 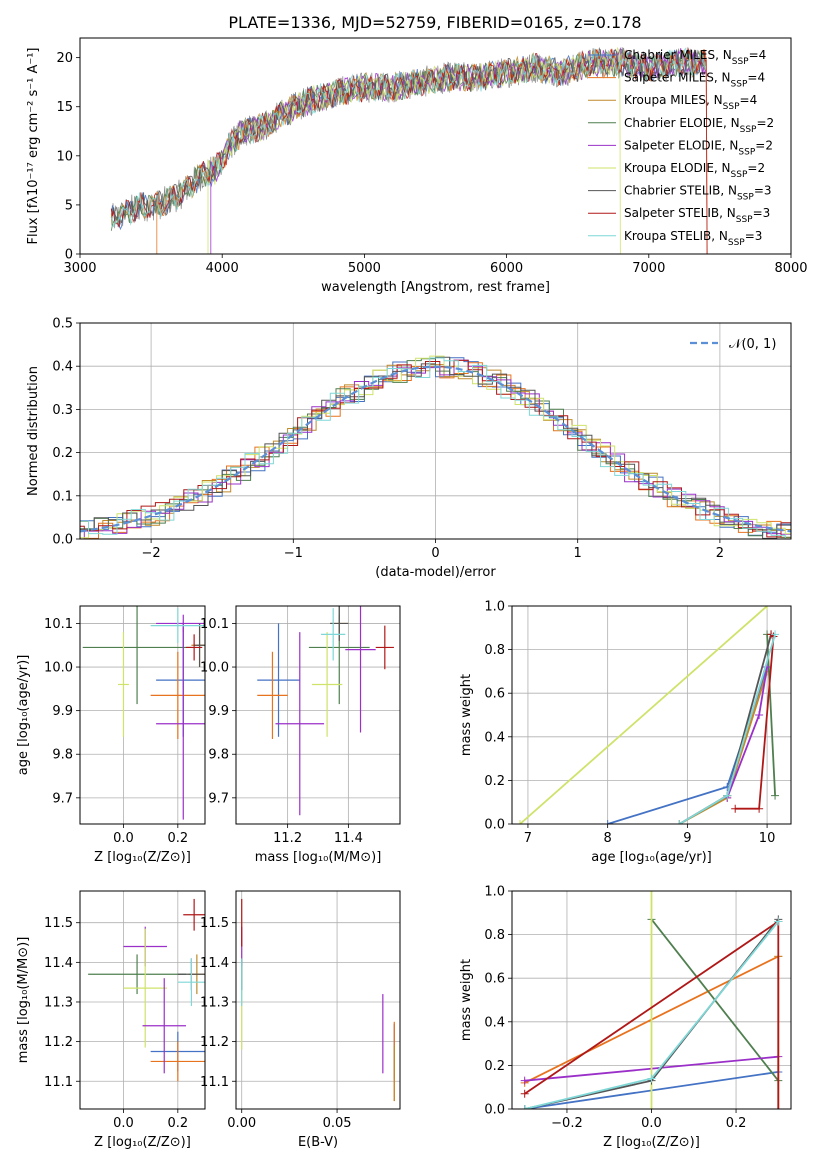 I want to click on y-tick-label: 0, so click(x=69, y=255).